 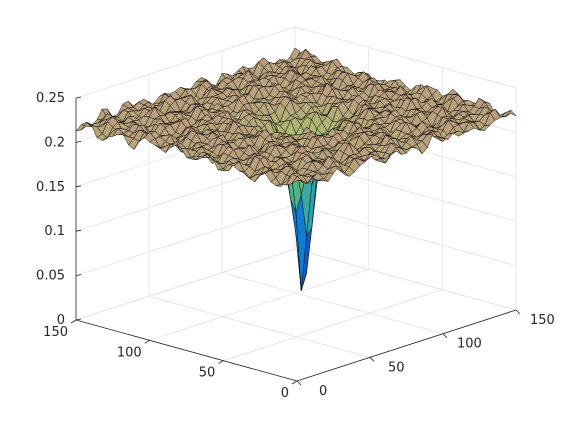 What do you see at coordinates (396, 367) in the screenshot?
I see `x-tick-label: 50` at bounding box center [396, 367].